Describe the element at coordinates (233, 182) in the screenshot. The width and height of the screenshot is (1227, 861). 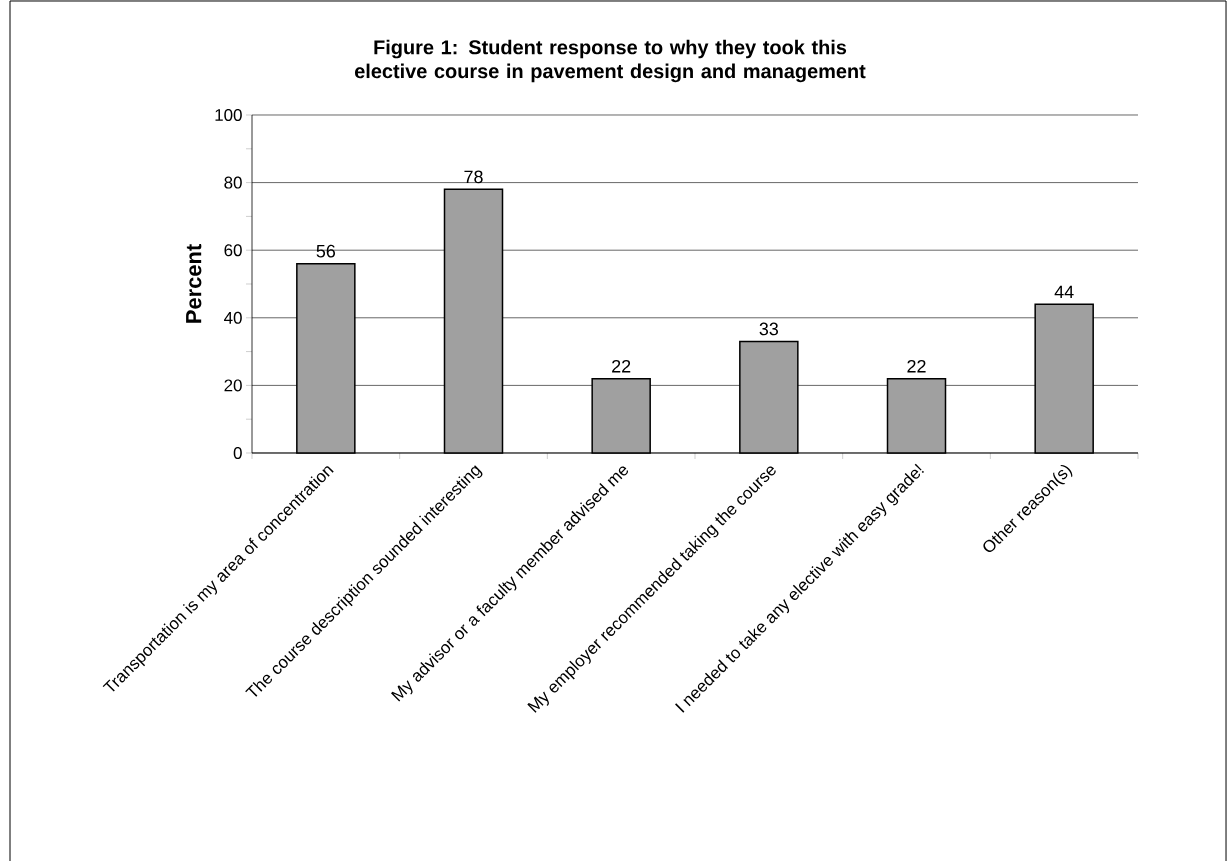
I see `y-tick-label: 80` at that location.